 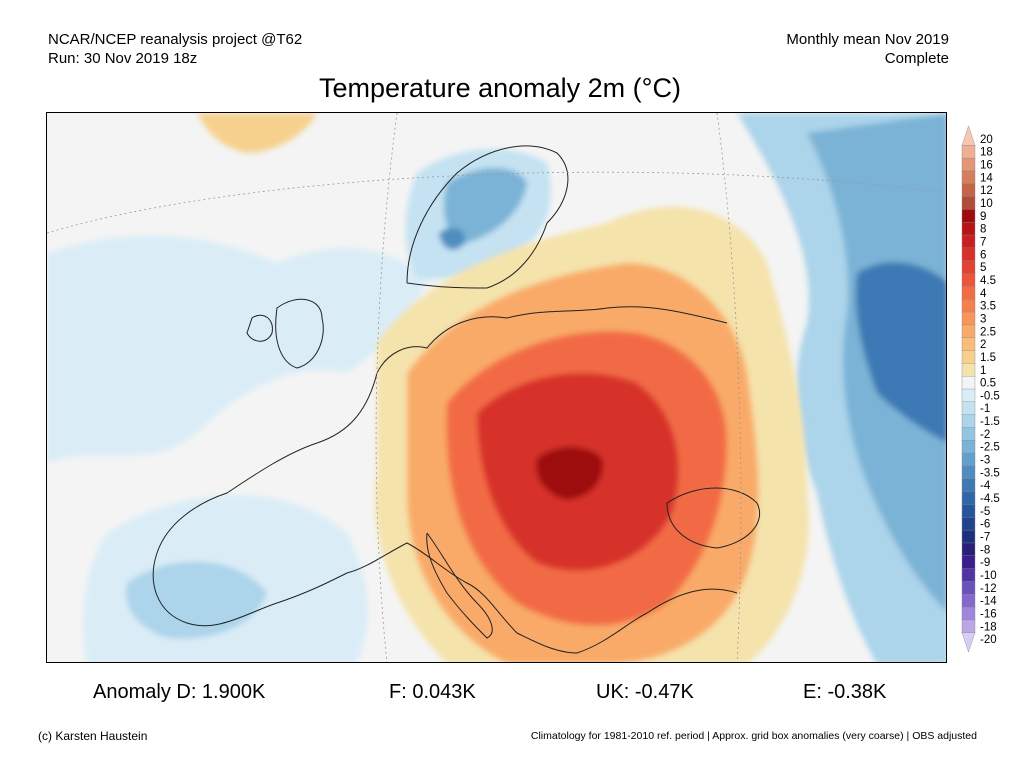 I want to click on colorbar-tick-label: 10, so click(x=986, y=204).